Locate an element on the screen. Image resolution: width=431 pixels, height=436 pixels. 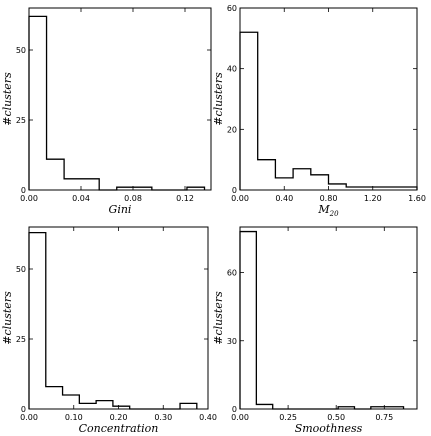
x-axis-label: Smoothness is located at coordinates (329, 428).